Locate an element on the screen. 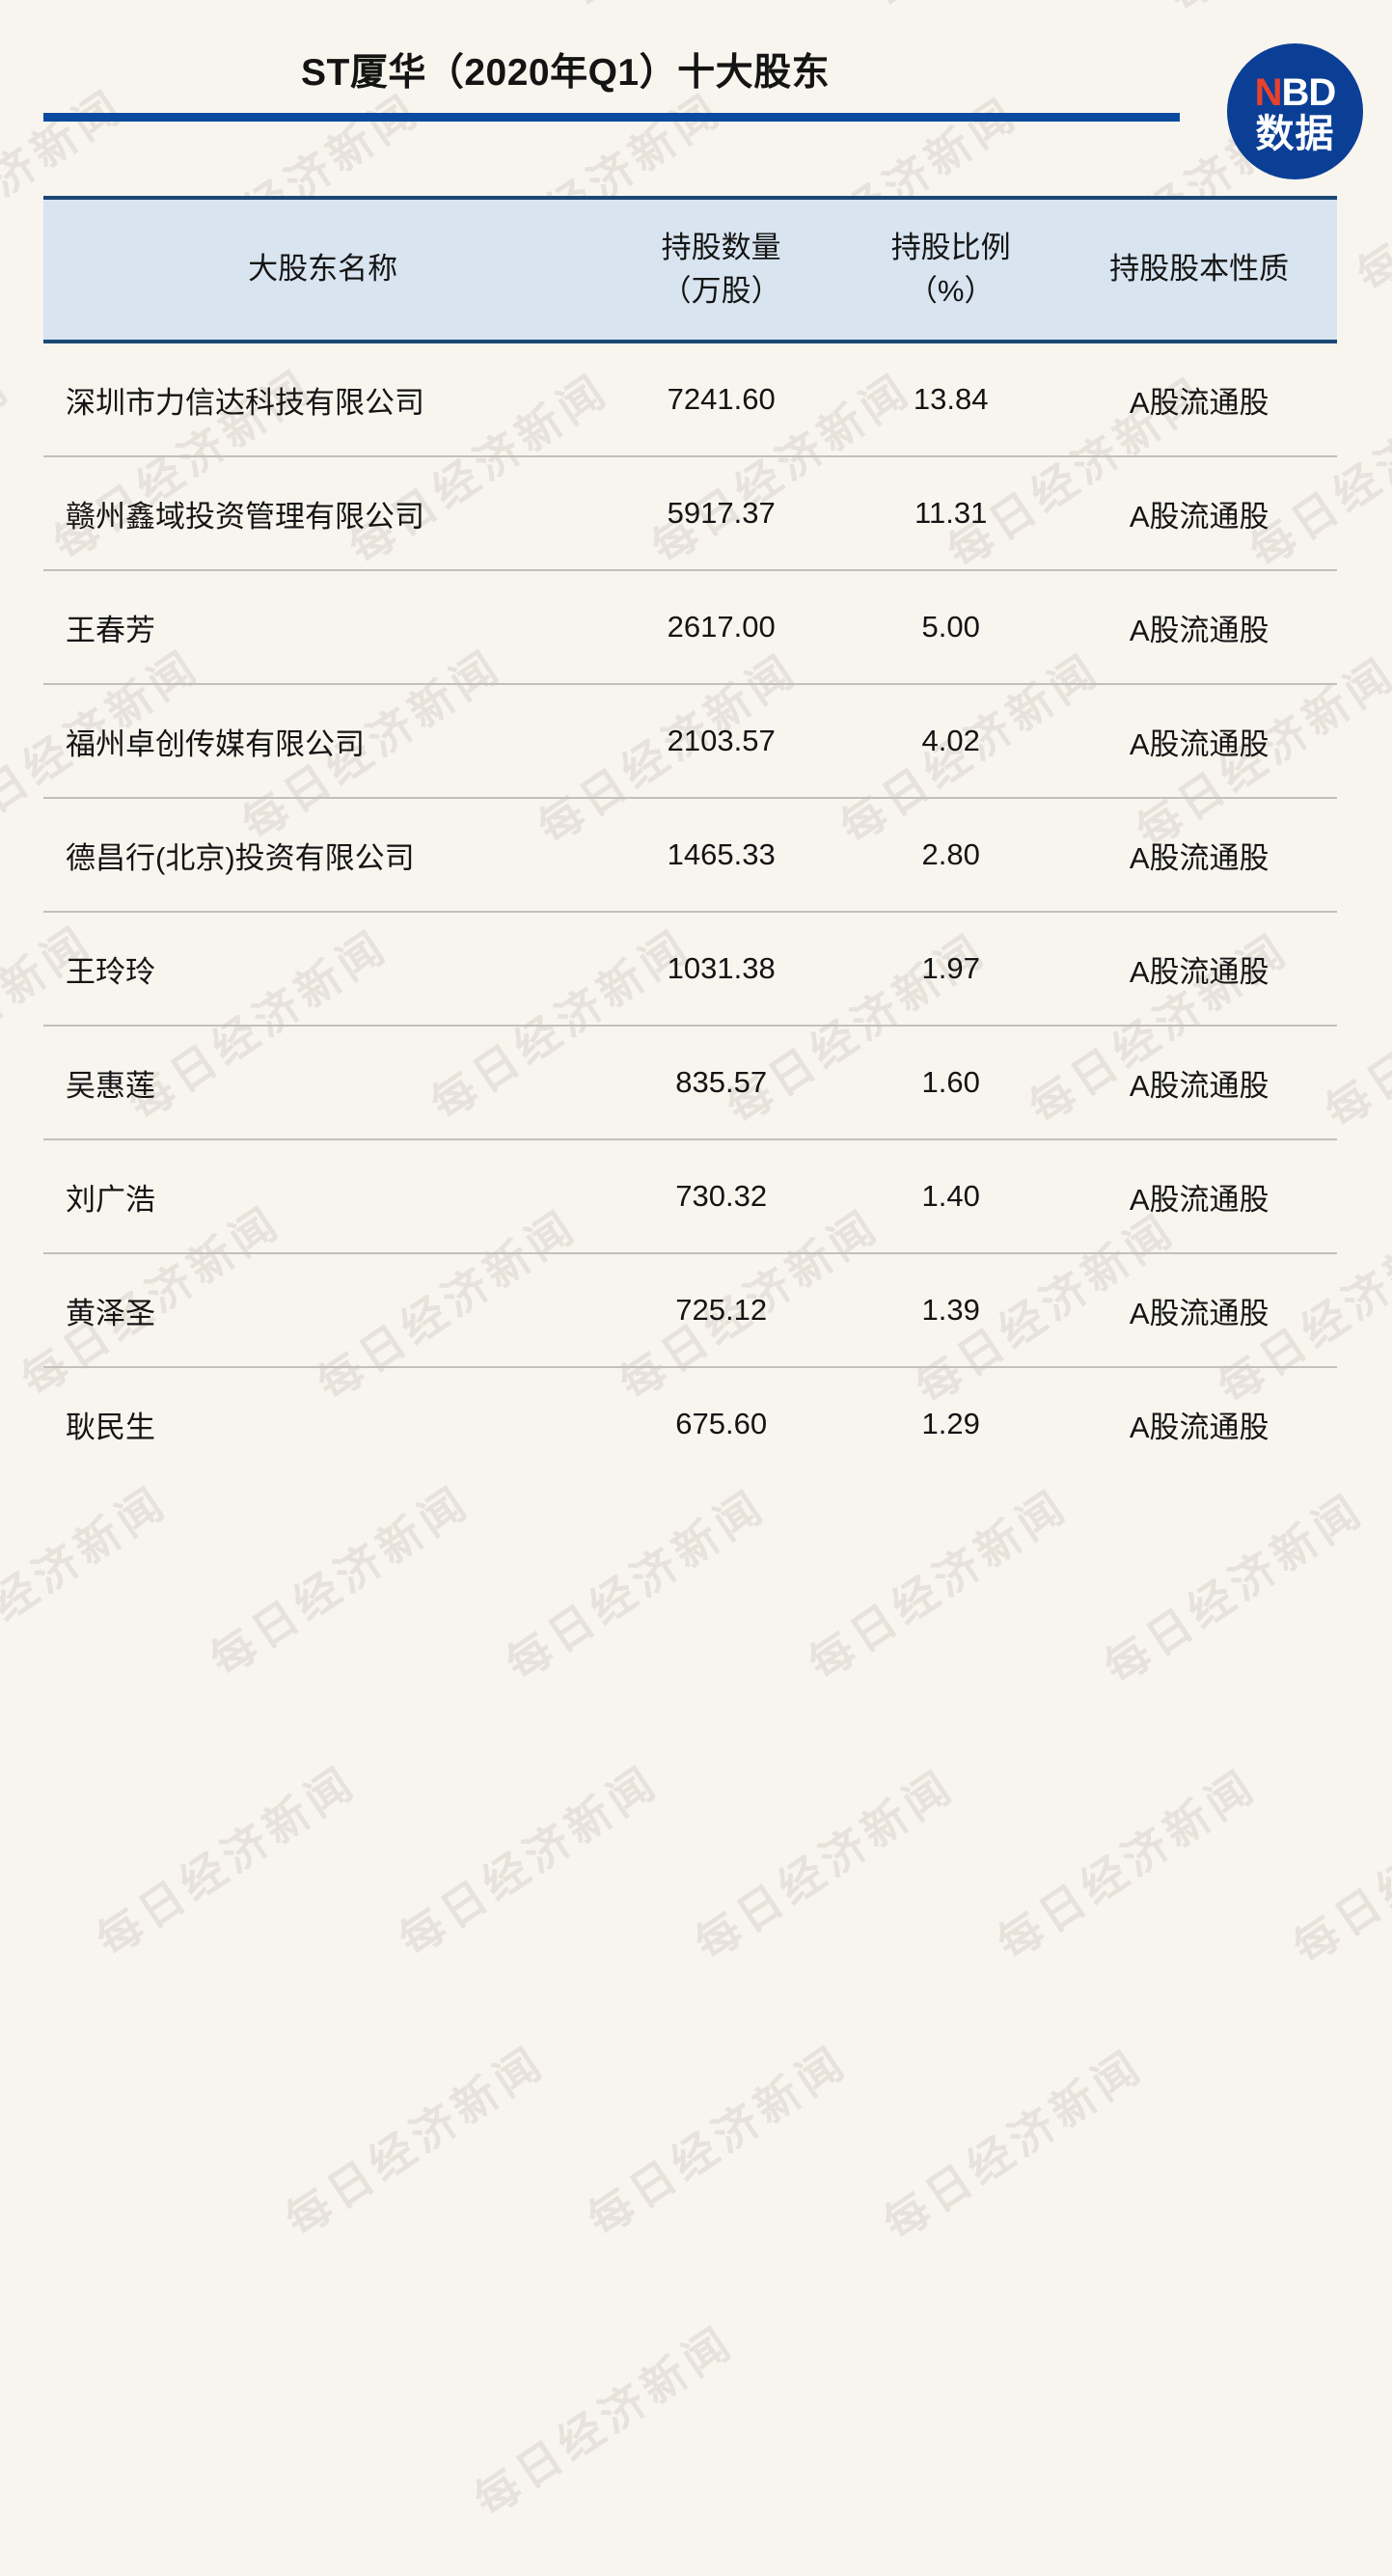 This screenshot has width=1392, height=2576. cell-share-count: 1031.38 is located at coordinates (721, 969).